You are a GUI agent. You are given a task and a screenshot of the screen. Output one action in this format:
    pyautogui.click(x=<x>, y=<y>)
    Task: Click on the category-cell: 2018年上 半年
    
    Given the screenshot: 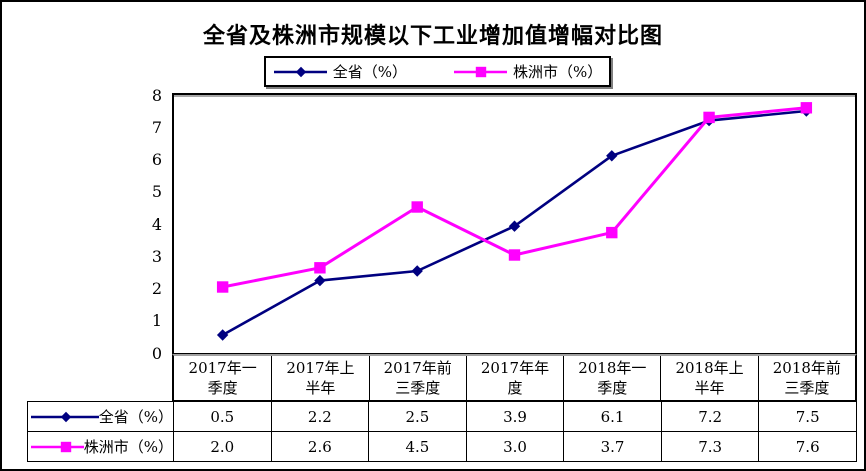 What is the action you would take?
    pyautogui.click(x=708, y=378)
    